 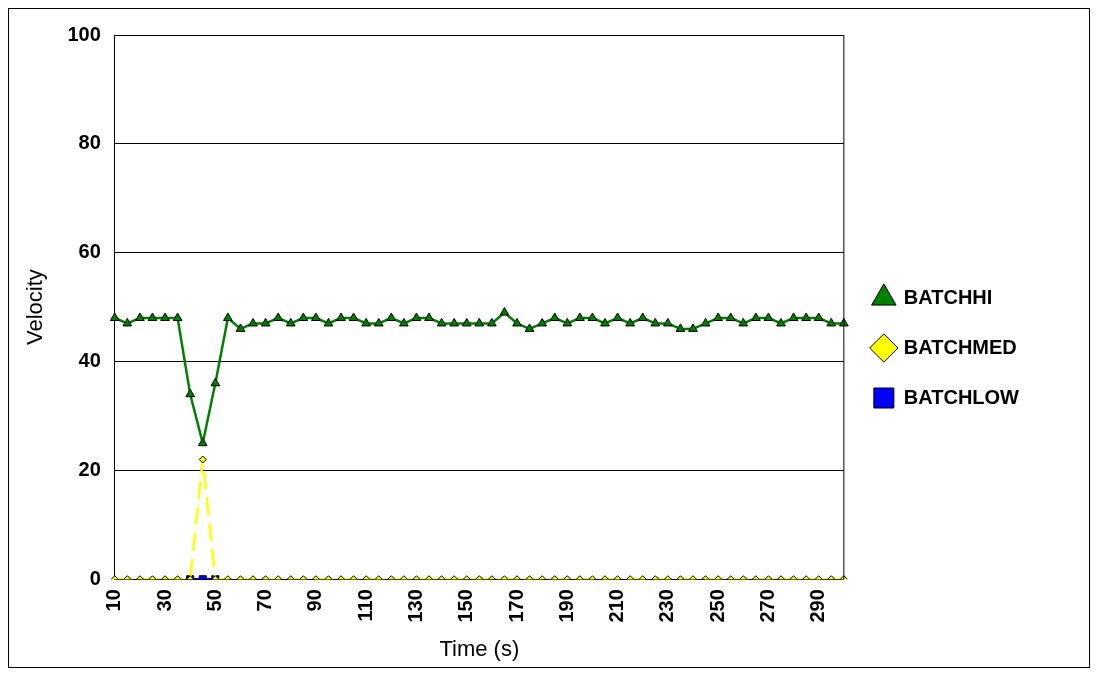 What do you see at coordinates (565, 606) in the screenshot?
I see `x-tick-label: 190` at bounding box center [565, 606].